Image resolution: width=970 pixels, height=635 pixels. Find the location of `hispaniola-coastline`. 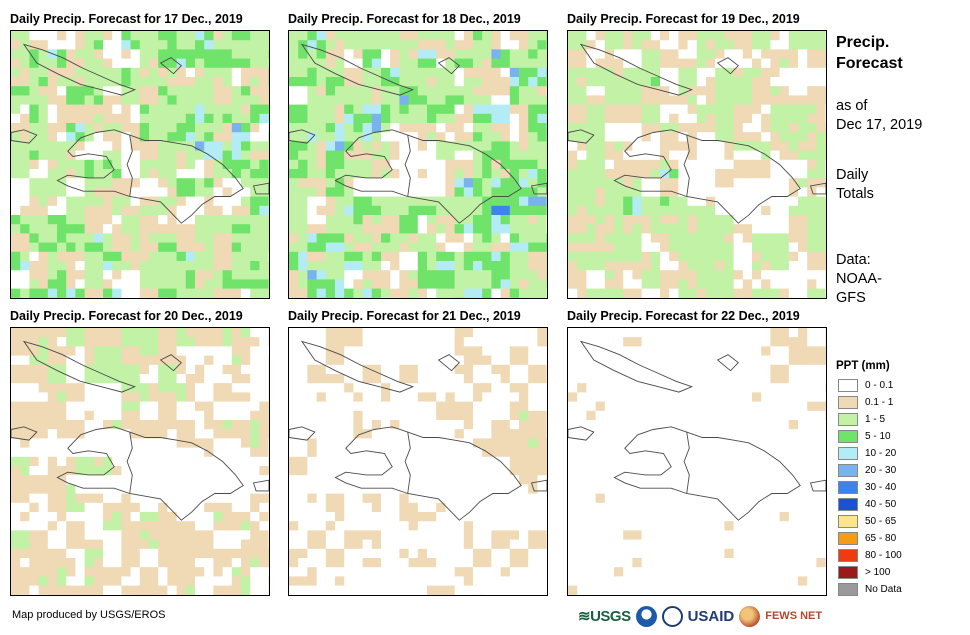

hispaniola-coastline is located at coordinates (150, 473).